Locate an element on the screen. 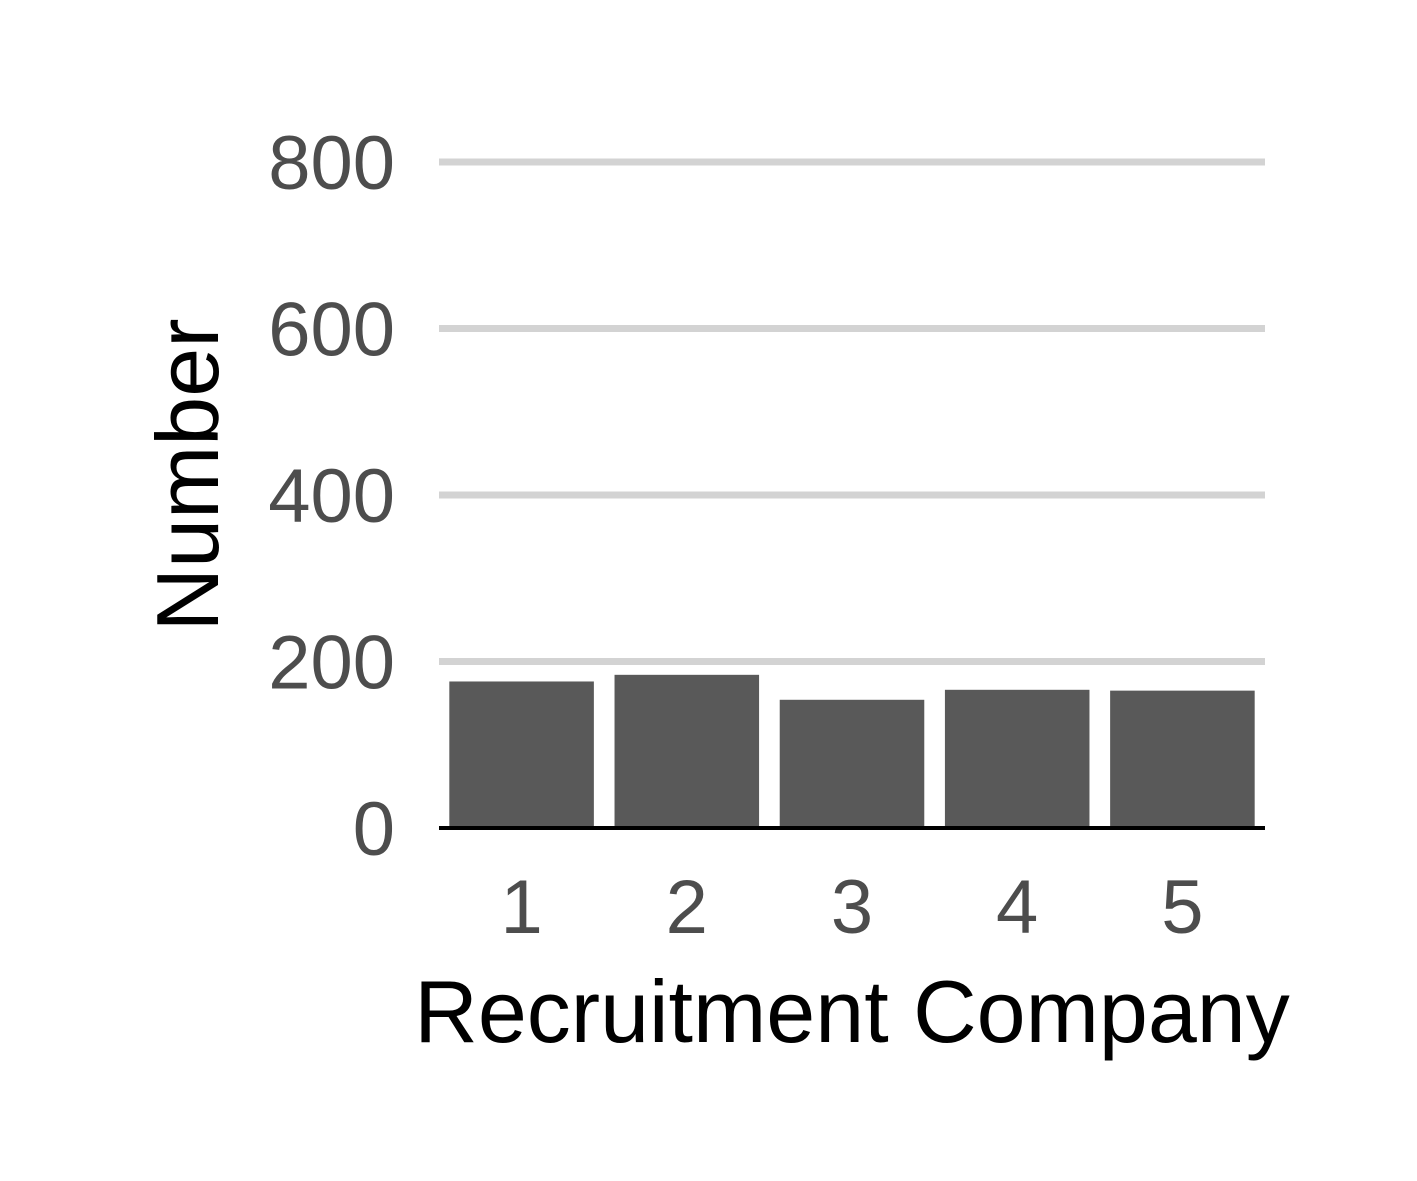  x-tick-label: 1 is located at coordinates (521, 907).